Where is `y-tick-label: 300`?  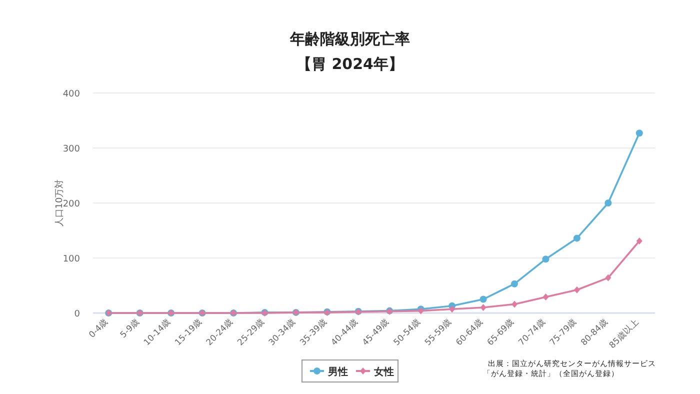
y-tick-label: 300 is located at coordinates (71, 149).